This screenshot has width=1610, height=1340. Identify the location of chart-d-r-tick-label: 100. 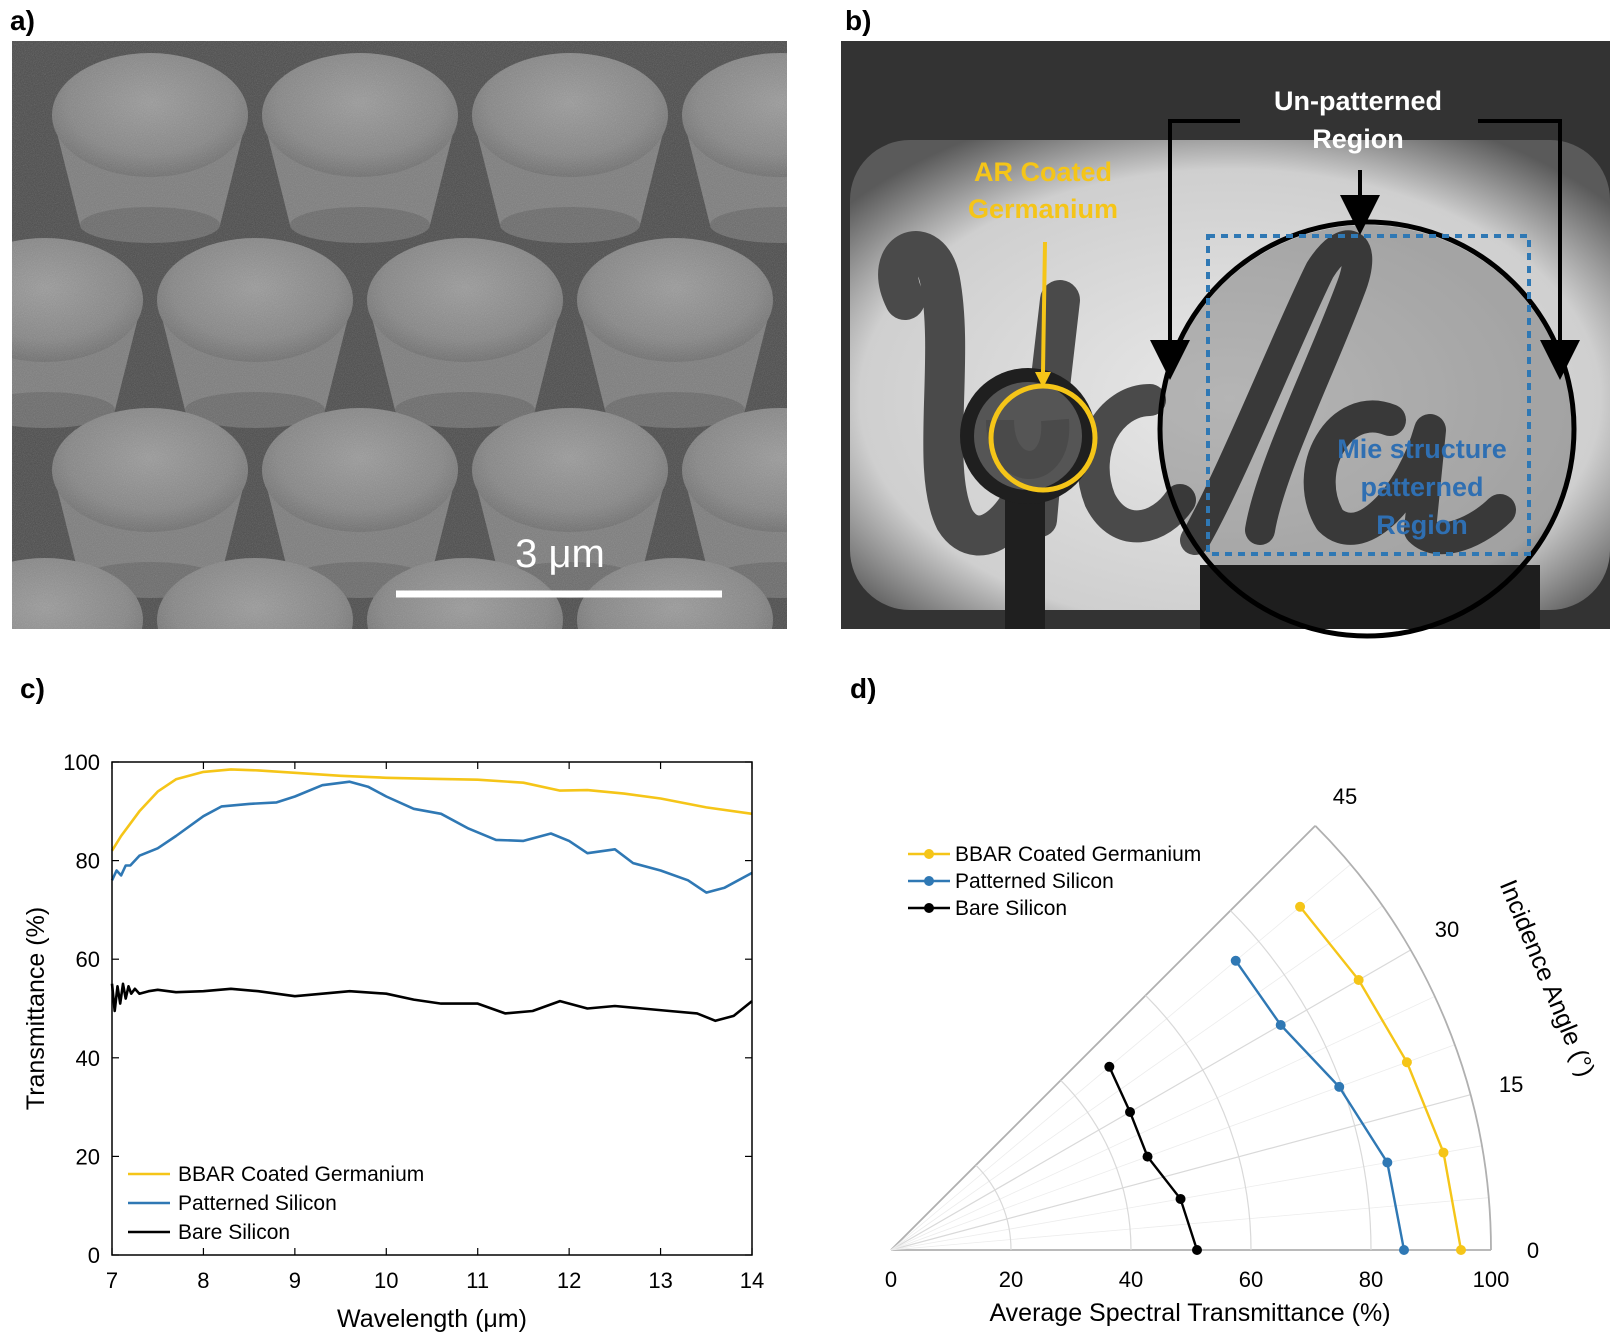
(1491, 1279).